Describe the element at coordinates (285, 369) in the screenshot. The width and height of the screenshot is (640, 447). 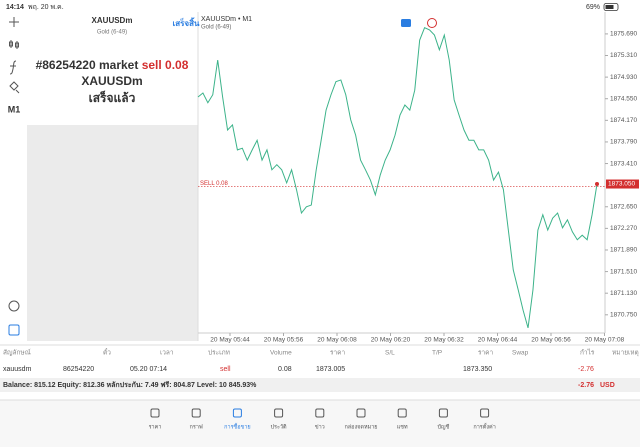
I see `table-cell: 0.08` at that location.